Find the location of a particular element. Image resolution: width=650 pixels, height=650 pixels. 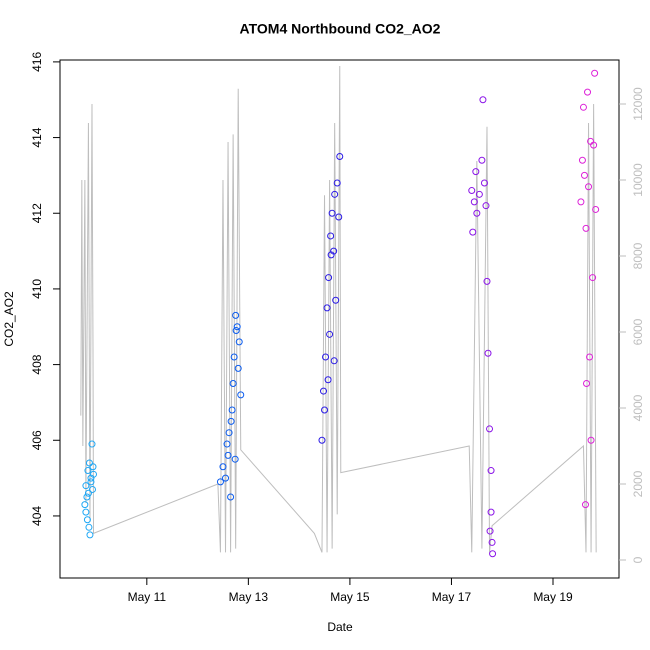

x-tick-label: May 17 is located at coordinates (452, 597).